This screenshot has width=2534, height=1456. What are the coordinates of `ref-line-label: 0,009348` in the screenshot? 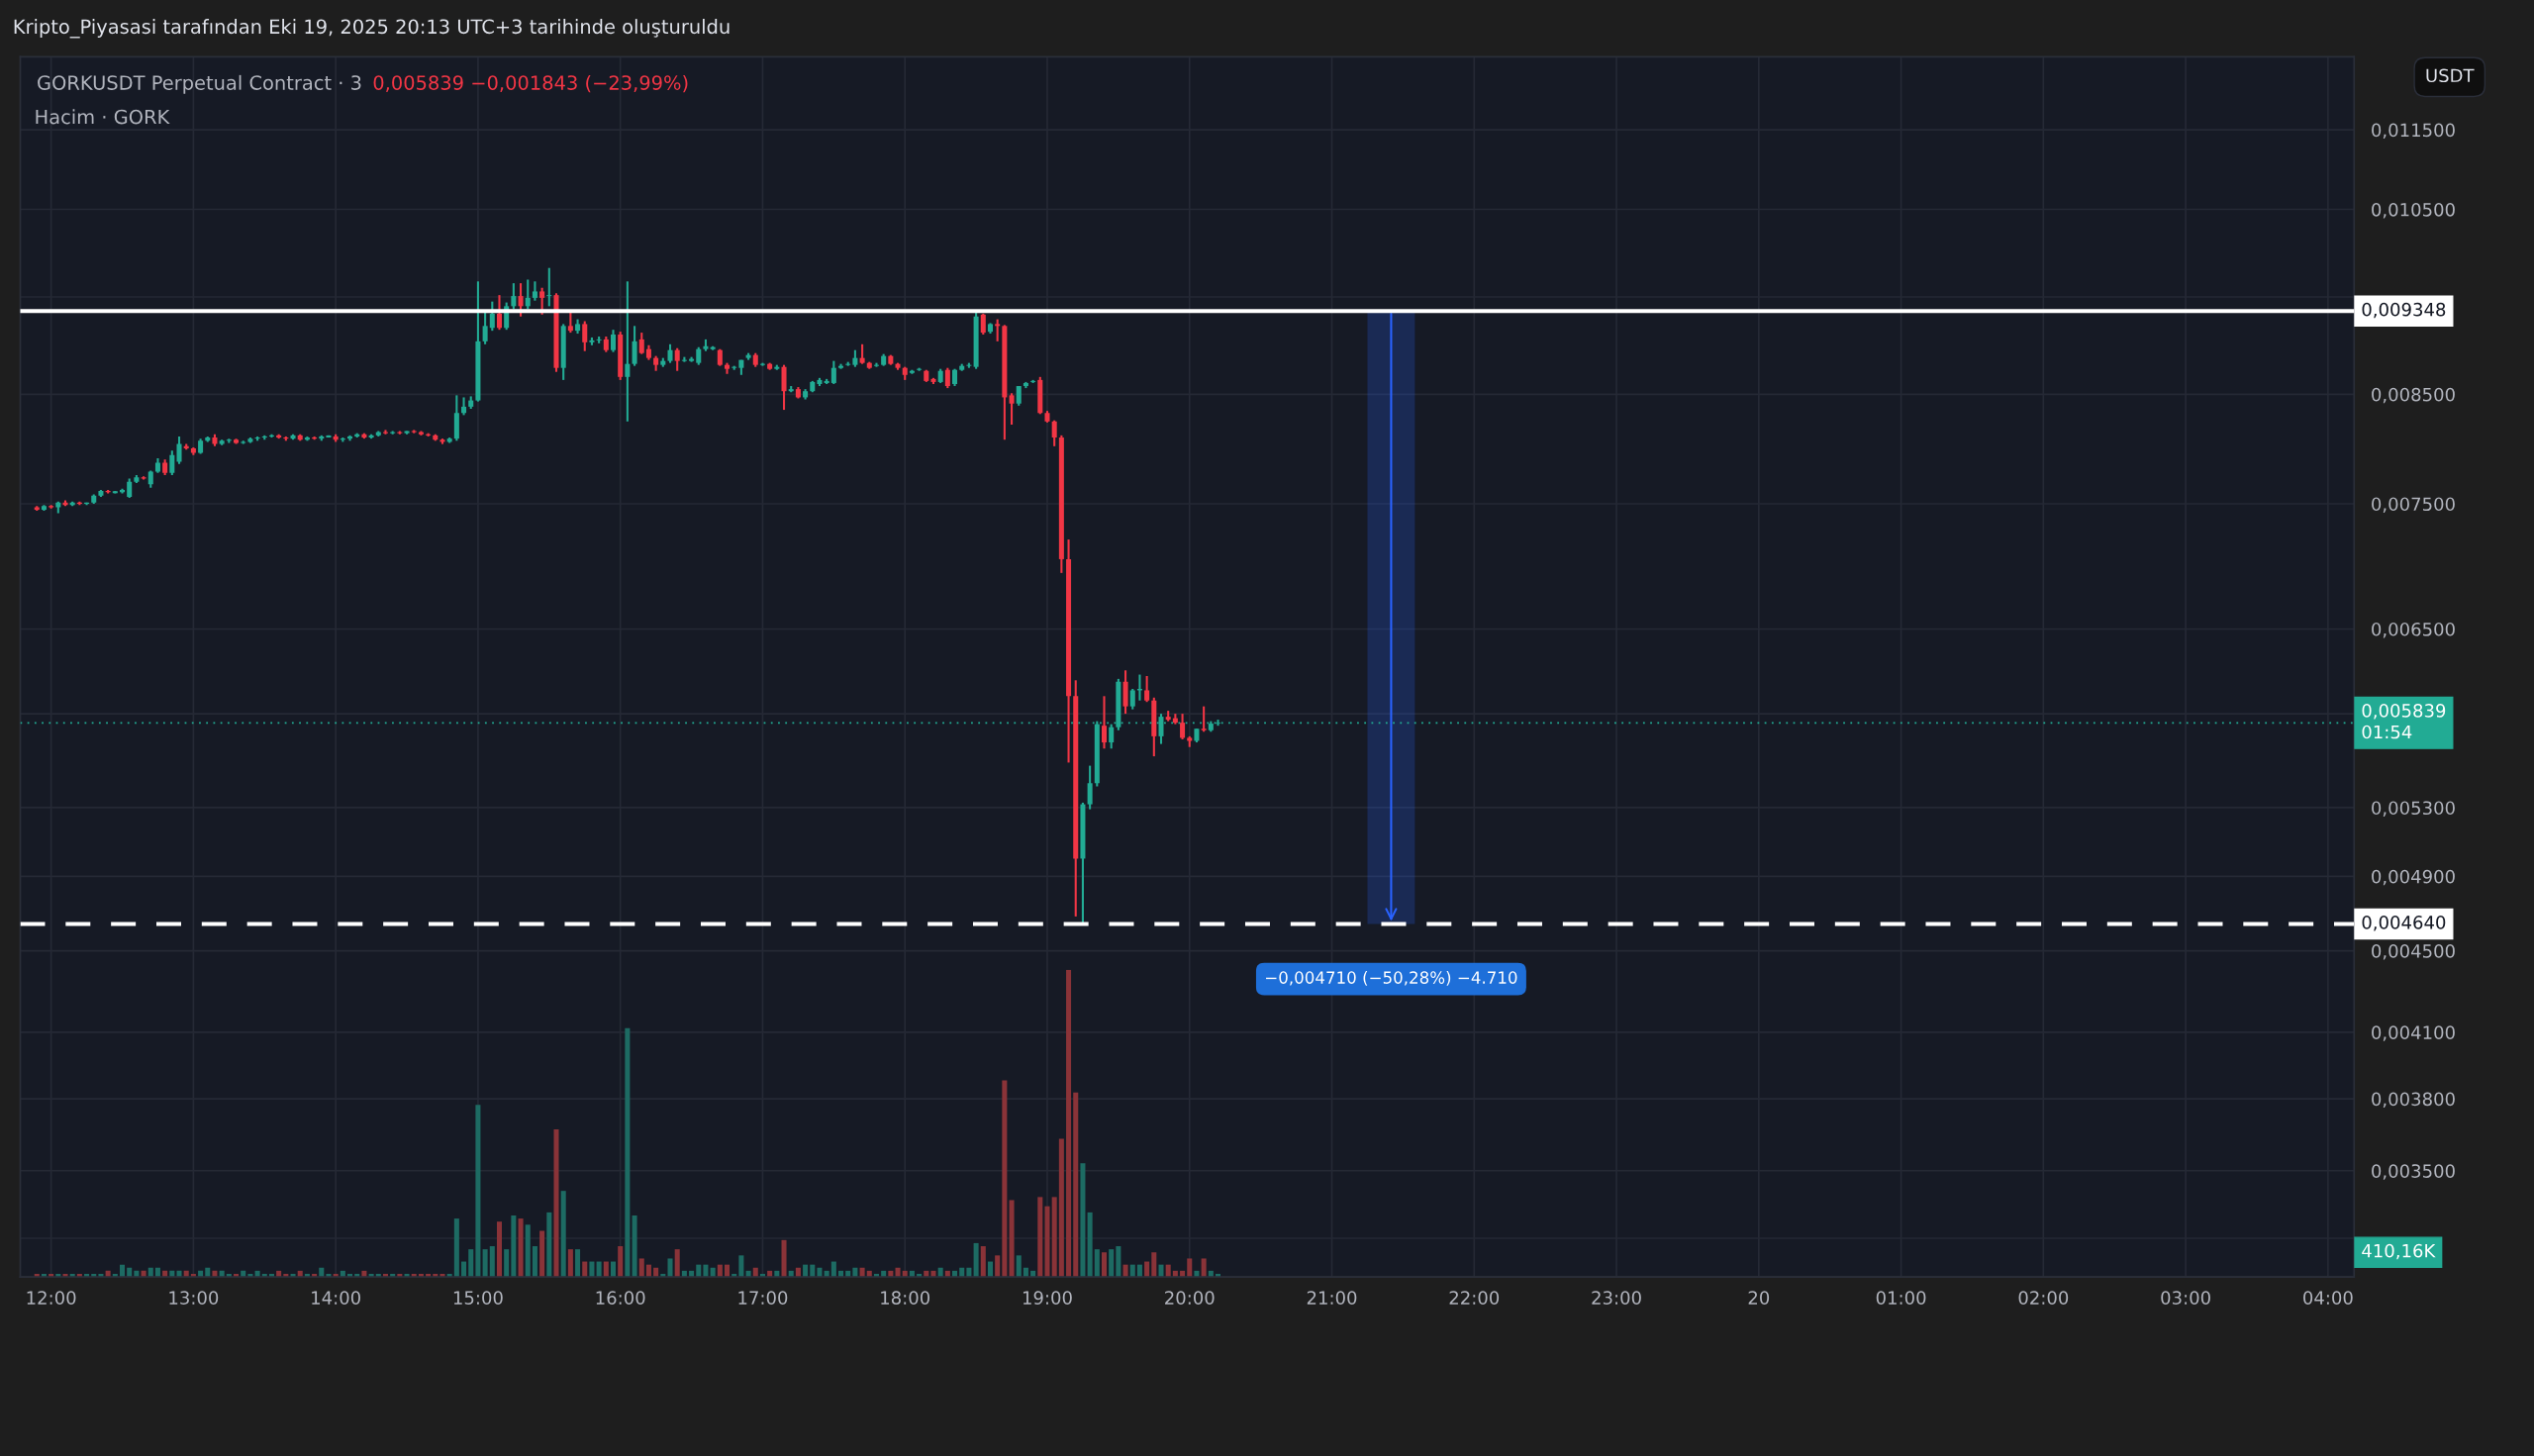 It's located at (2404, 310).